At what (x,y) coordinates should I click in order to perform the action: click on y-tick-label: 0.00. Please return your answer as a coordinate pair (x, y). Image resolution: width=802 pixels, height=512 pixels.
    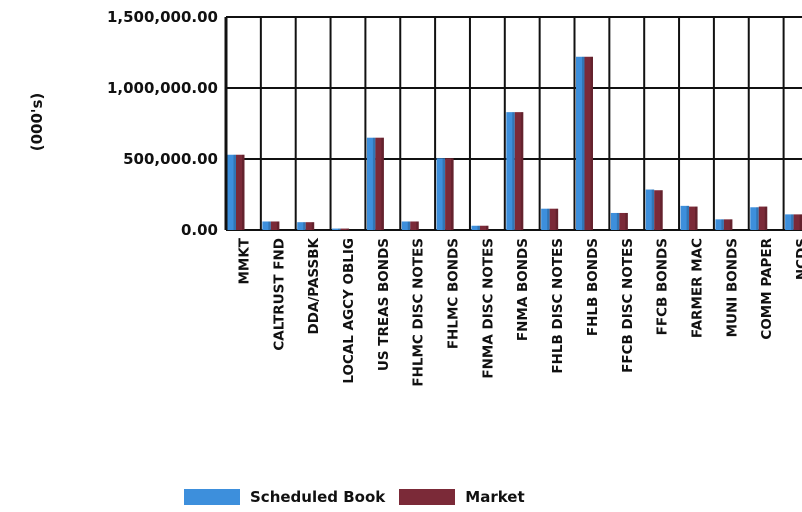
    Looking at the image, I should click on (199, 230).